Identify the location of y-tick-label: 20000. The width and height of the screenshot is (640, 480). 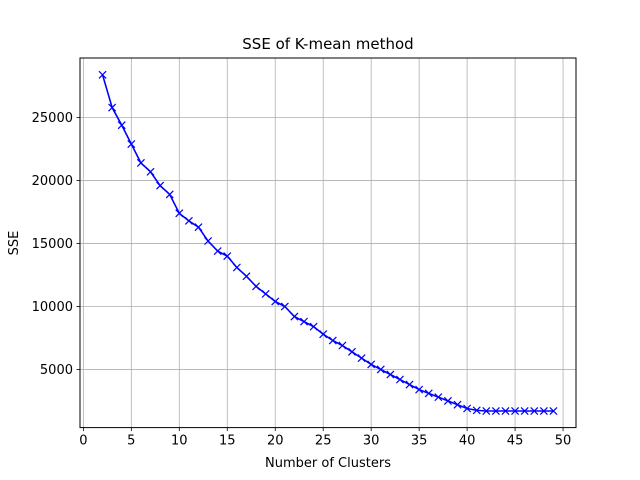
(52, 181).